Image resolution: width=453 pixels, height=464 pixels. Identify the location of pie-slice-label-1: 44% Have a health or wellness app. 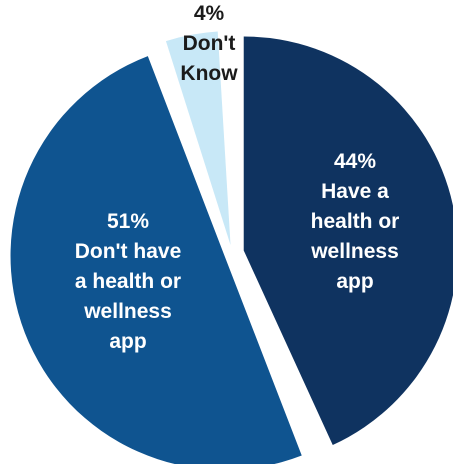
(354, 221).